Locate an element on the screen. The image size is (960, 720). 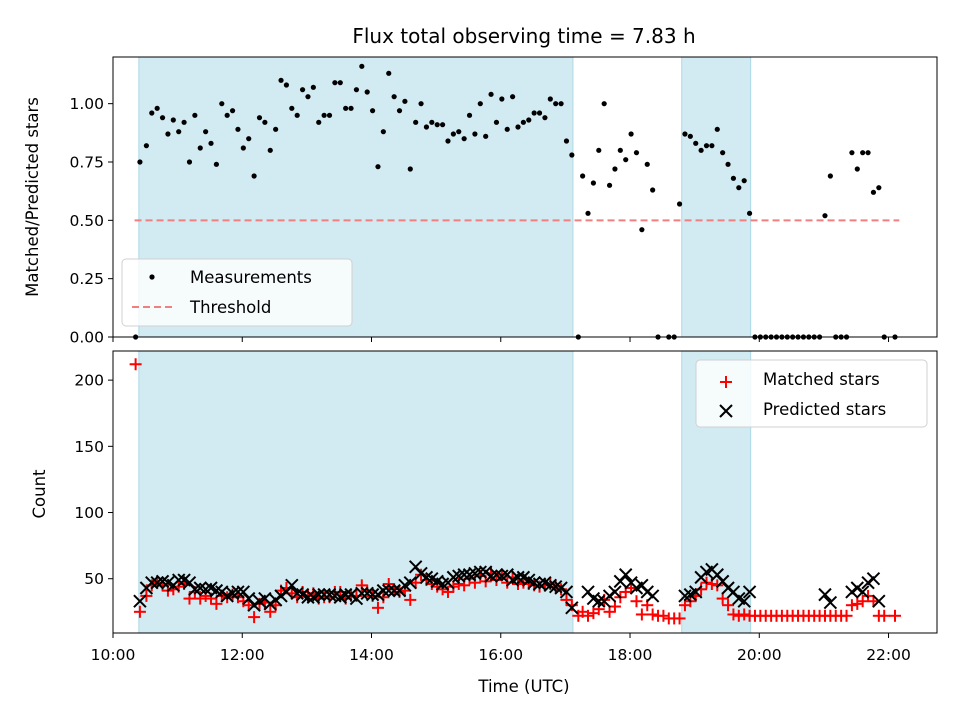
legend-top-frame is located at coordinates (237, 292).